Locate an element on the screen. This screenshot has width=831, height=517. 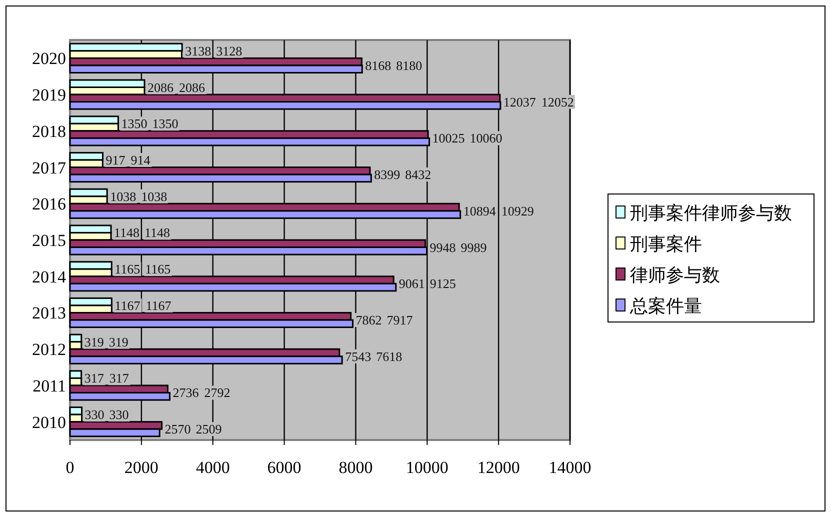
y-tick-label: 2017 is located at coordinates (49, 168).